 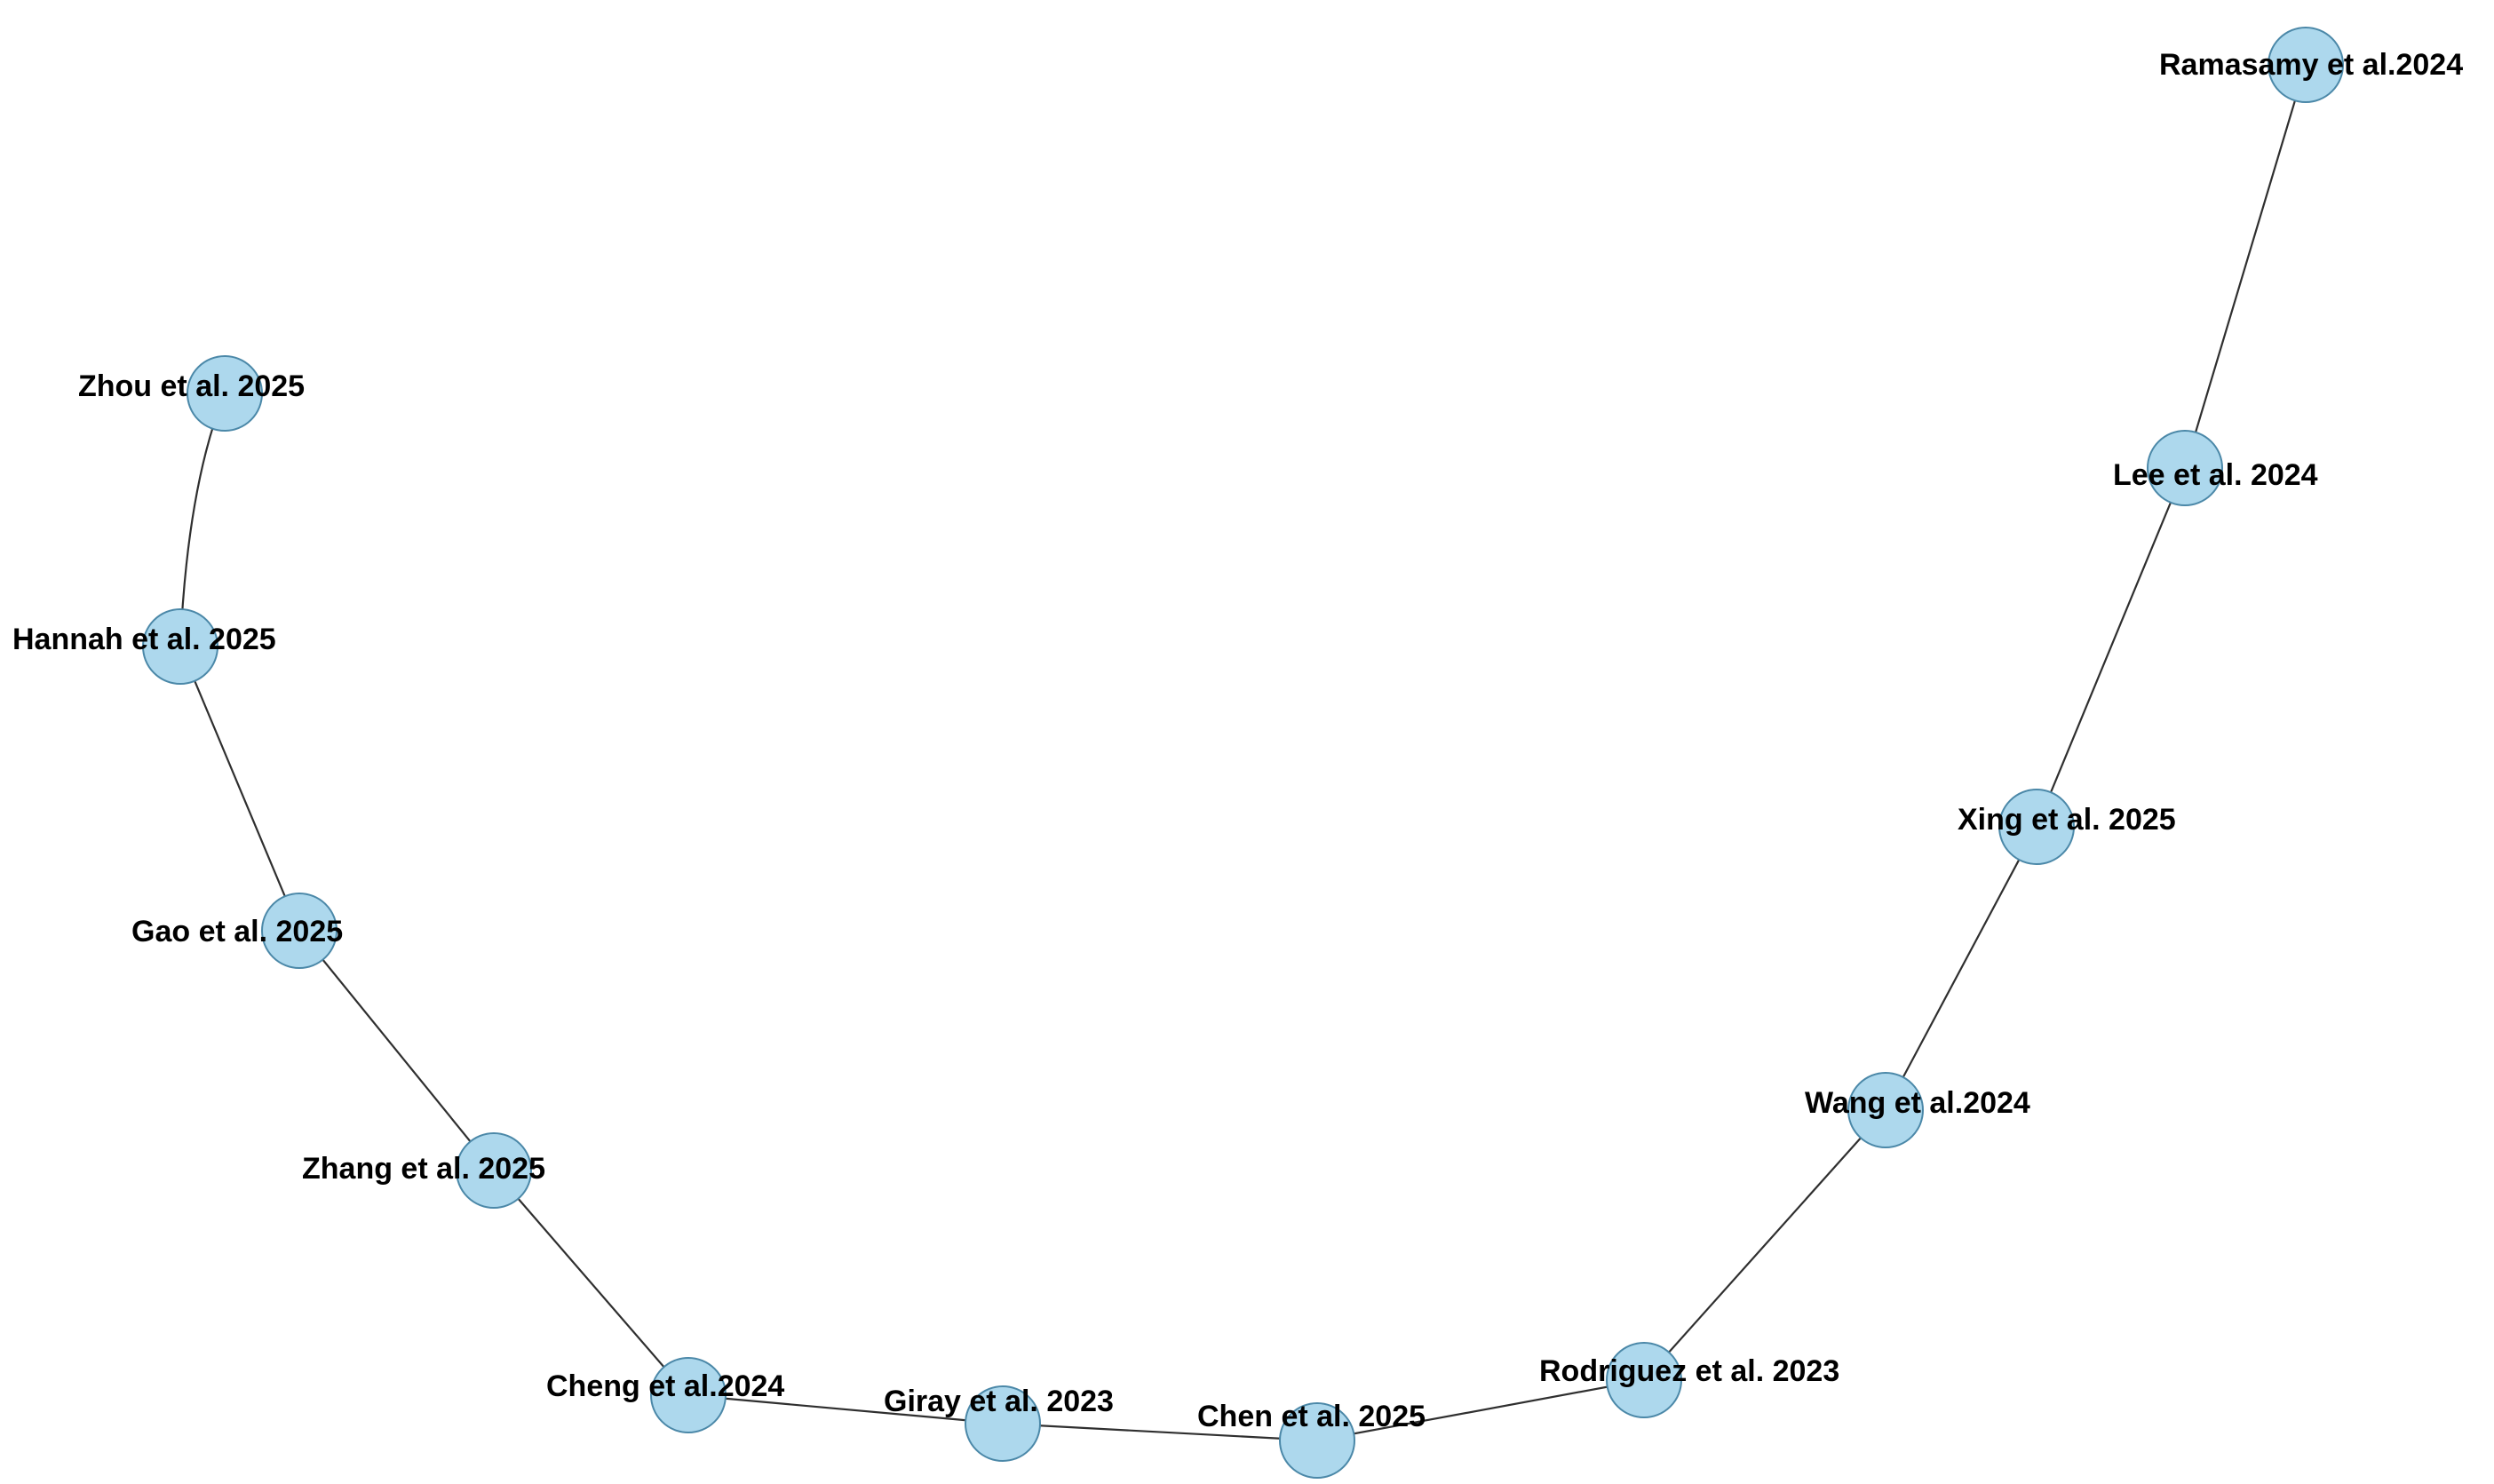 I want to click on node-zhang: Zhang et al. 2025, so click(x=423, y=1170).